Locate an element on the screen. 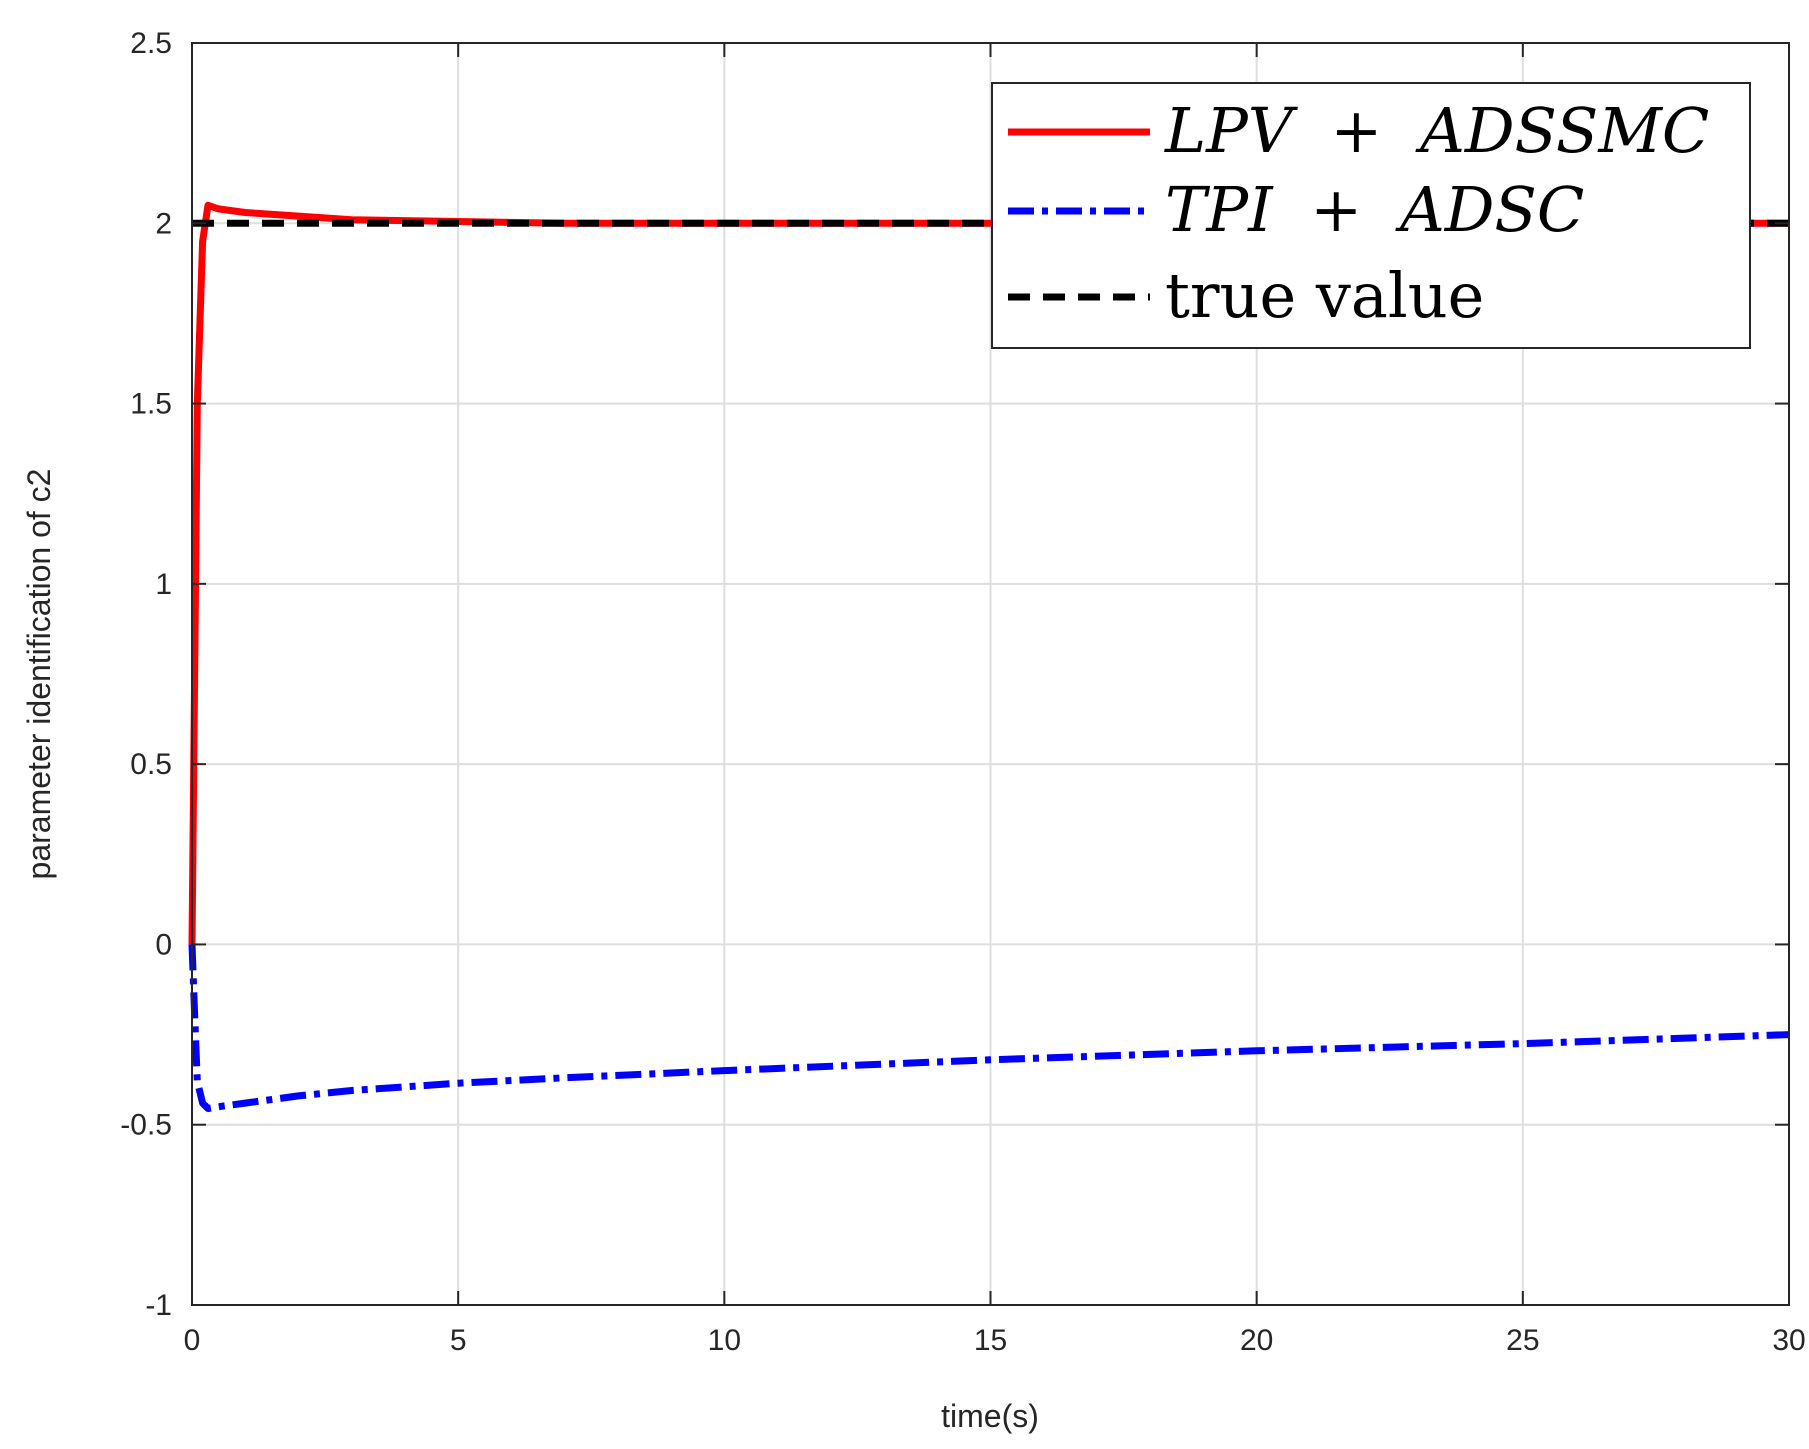 Image resolution: width=1809 pixels, height=1449 pixels. legend-label-lpv-adssmc-plus: + is located at coordinates (1356, 130).